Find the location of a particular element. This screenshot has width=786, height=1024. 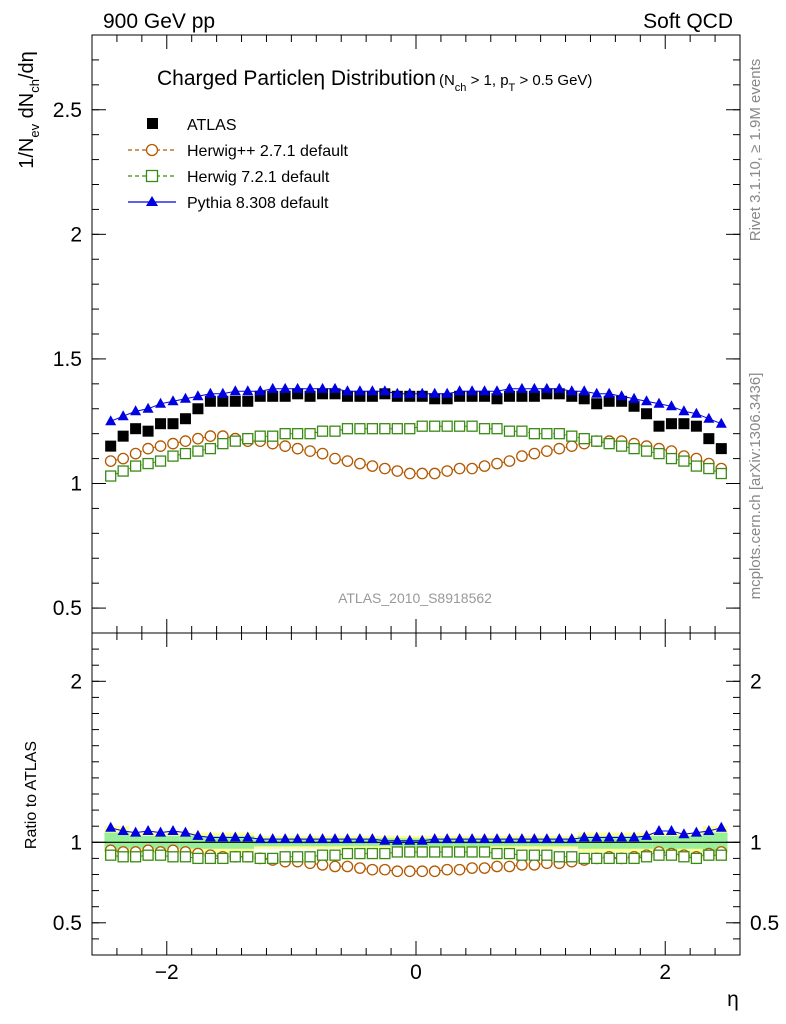

main-series-layer is located at coordinates (416, 432).